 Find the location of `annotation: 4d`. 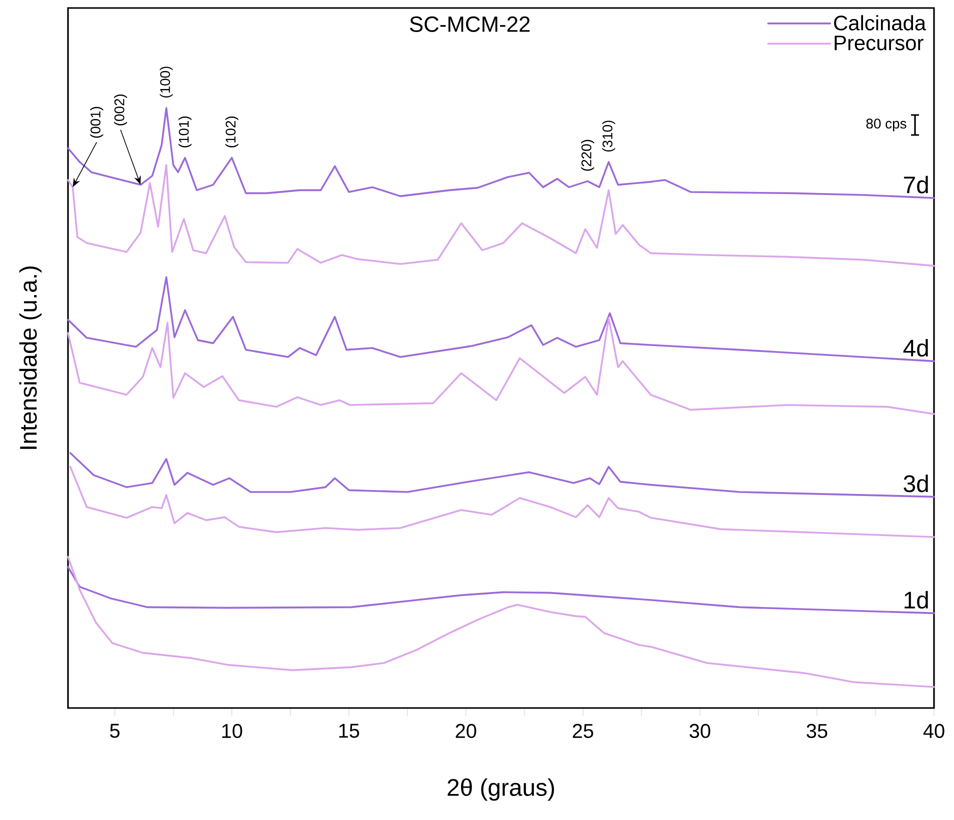

annotation: 4d is located at coordinates (915, 348).